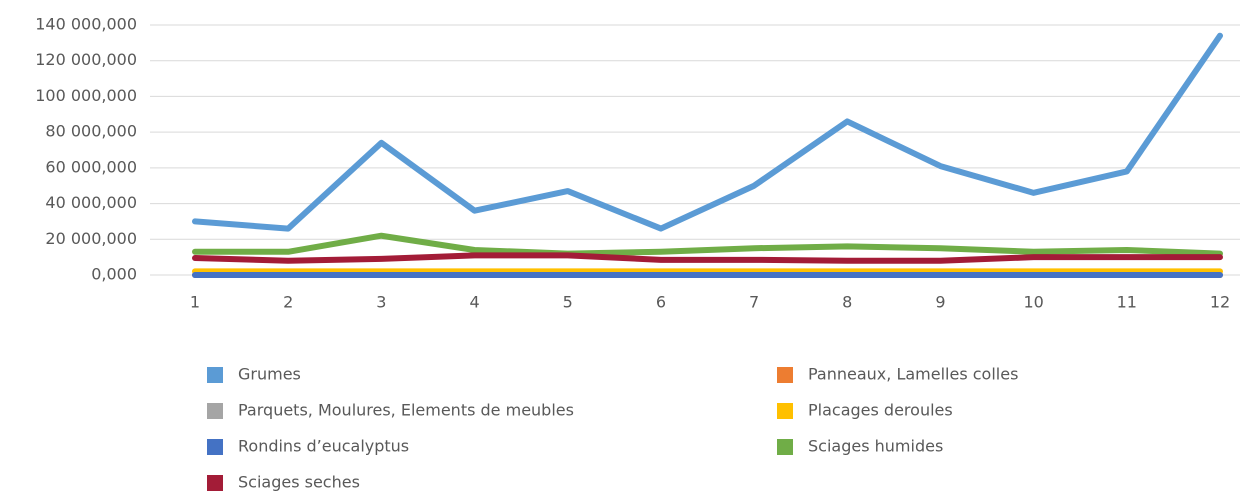  What do you see at coordinates (269, 374) in the screenshot?
I see `legend-label: Grumes` at bounding box center [269, 374].